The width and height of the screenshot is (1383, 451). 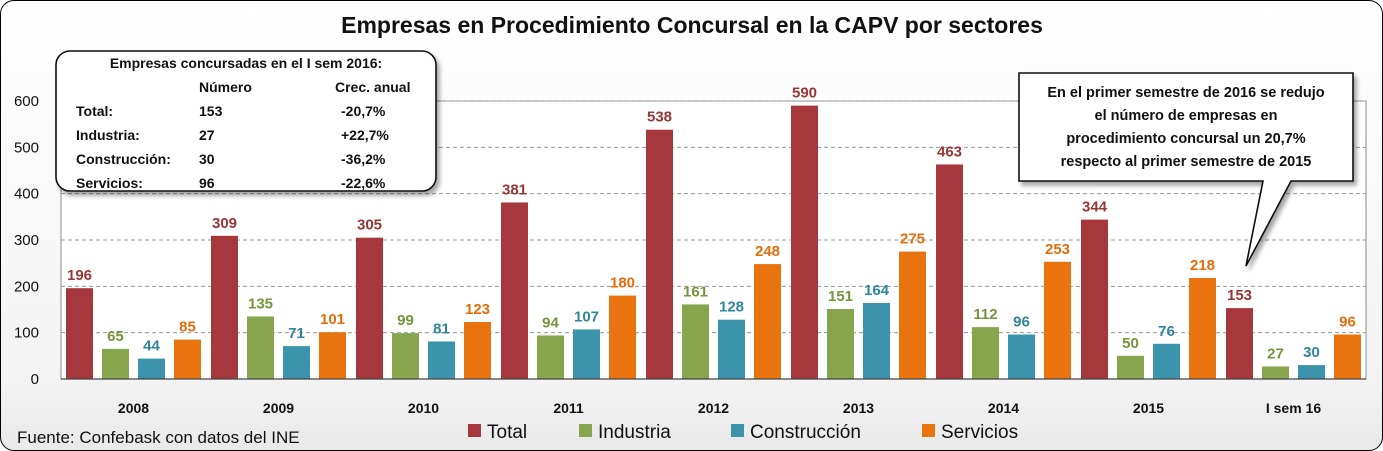 What do you see at coordinates (133, 408) in the screenshot?
I see `x-tick-label: 2008` at bounding box center [133, 408].